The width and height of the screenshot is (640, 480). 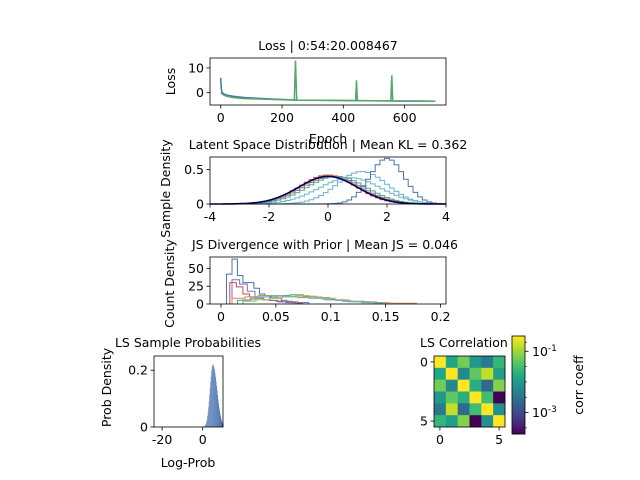 I want to click on logprob-x-tick-label: 0, so click(x=203, y=439).